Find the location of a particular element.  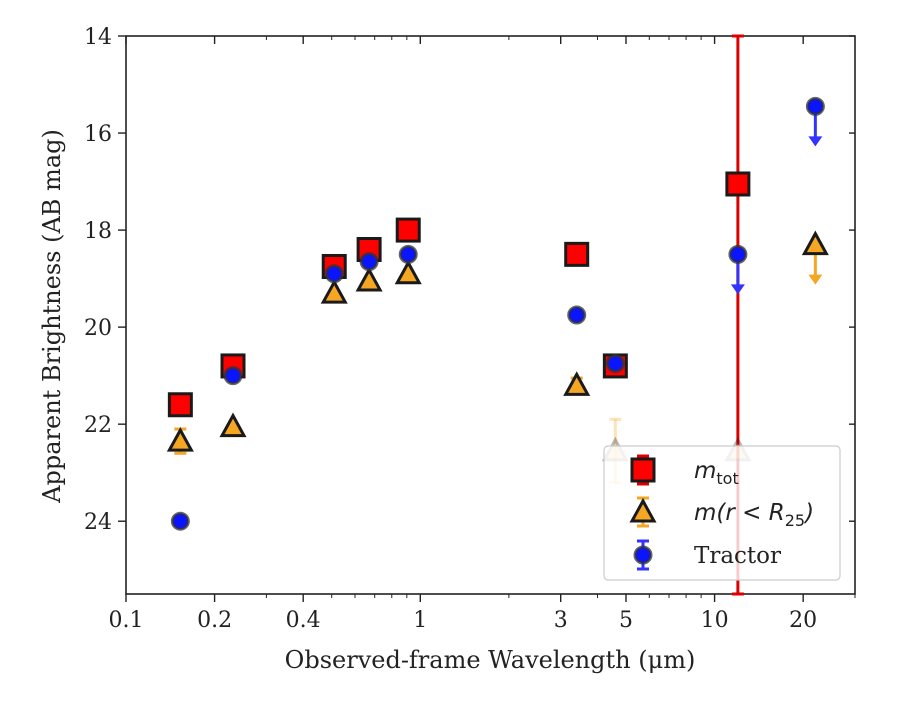

x-tick-label: 3 is located at coordinates (561, 620).